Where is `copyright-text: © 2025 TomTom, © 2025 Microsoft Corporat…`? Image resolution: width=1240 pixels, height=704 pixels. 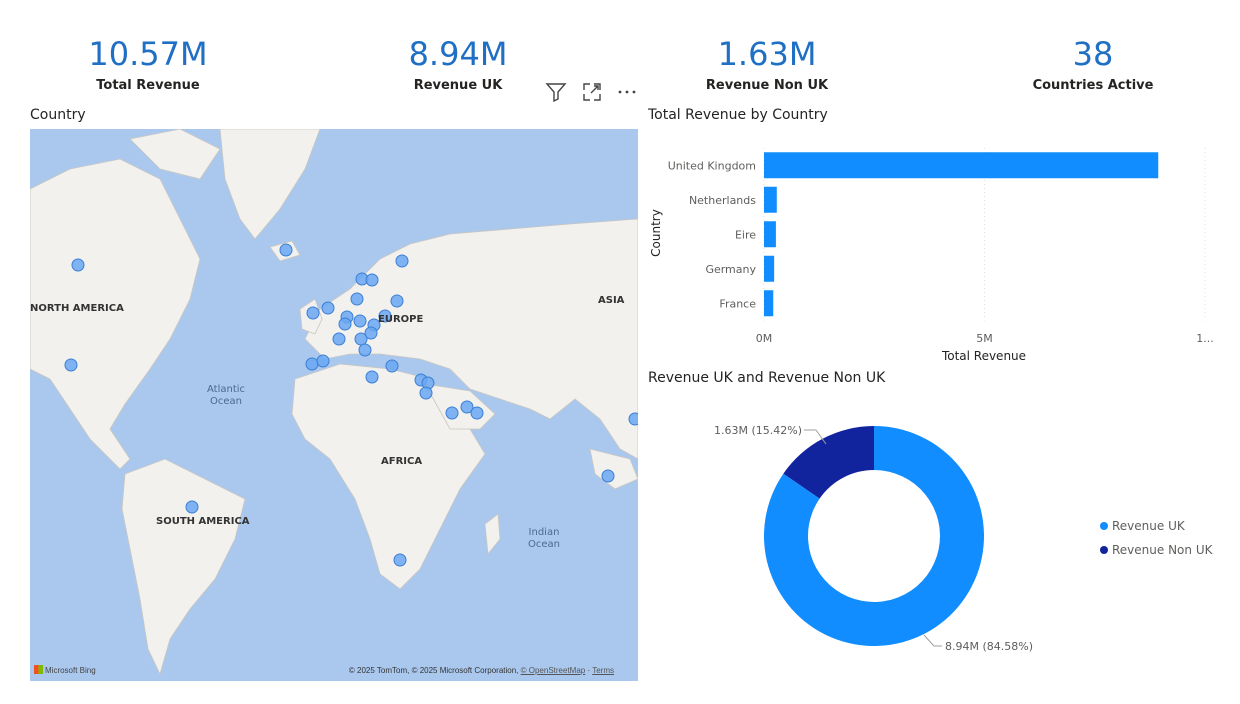
copyright-text: © 2025 TomTom, © 2025 Microsoft Corporat… is located at coordinates (433, 670).